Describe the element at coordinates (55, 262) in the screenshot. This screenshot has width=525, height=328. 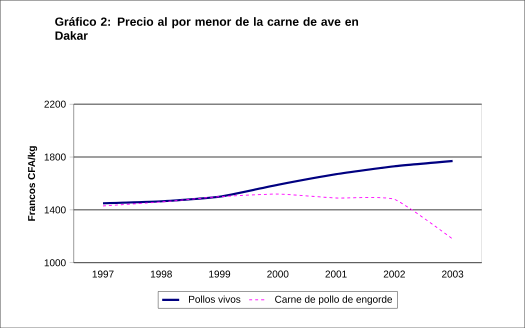
I see `y-tick-label: 1000` at that location.